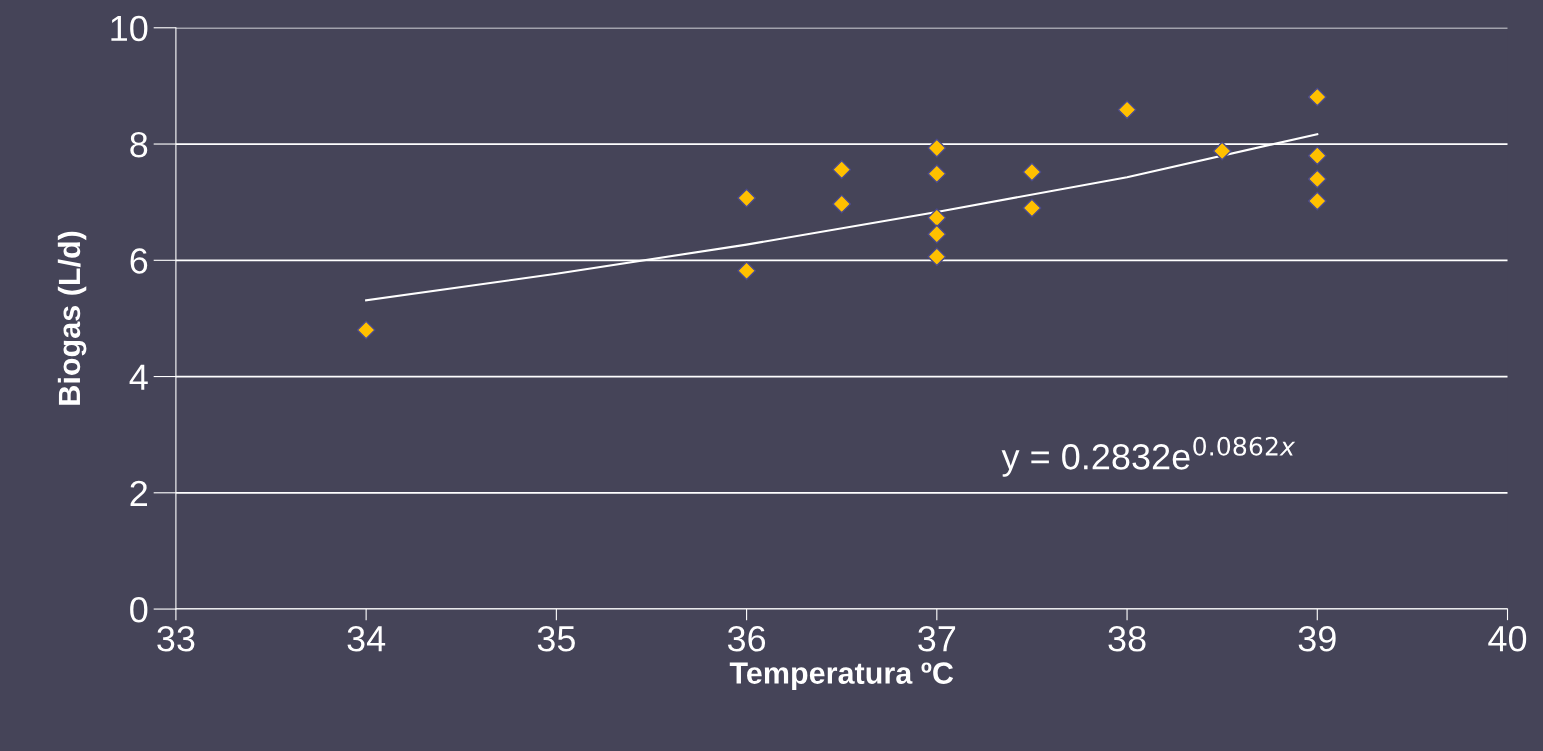 The image size is (1543, 751). What do you see at coordinates (1507, 638) in the screenshot?
I see `x-tick-label: 40` at bounding box center [1507, 638].